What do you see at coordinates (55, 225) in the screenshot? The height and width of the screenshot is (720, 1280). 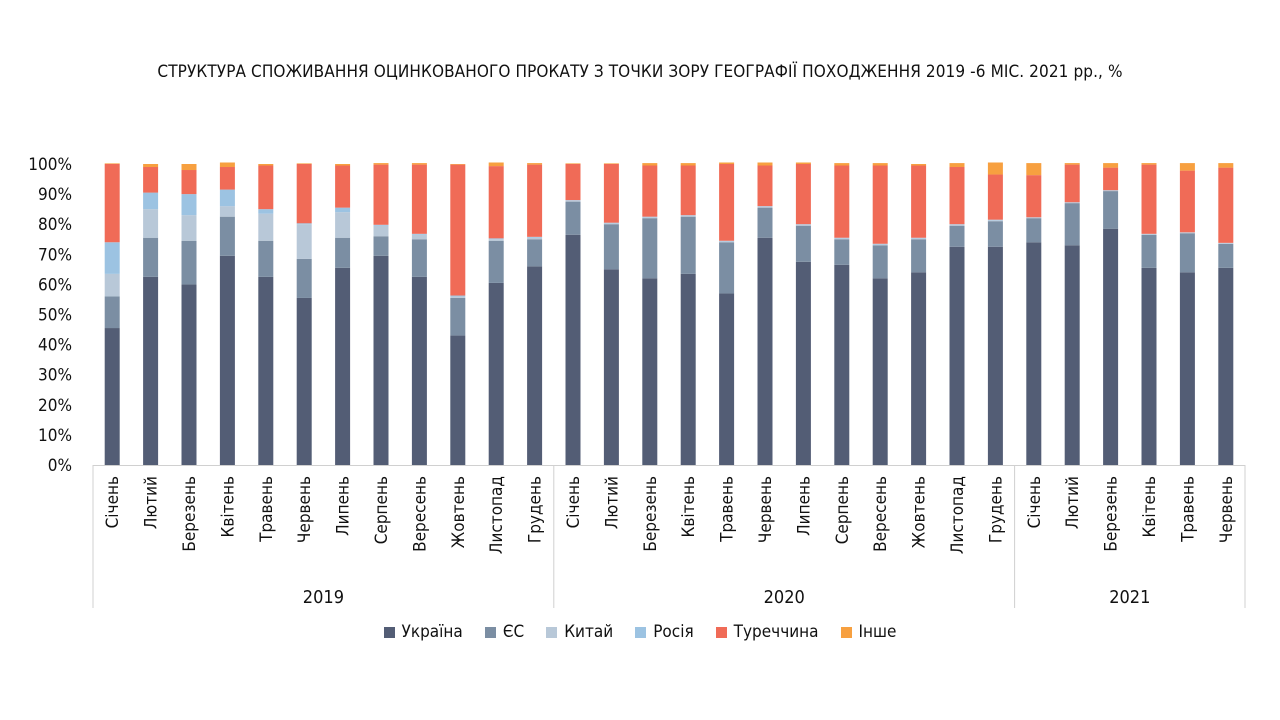 I see `y-tick-label: 80%` at bounding box center [55, 225].